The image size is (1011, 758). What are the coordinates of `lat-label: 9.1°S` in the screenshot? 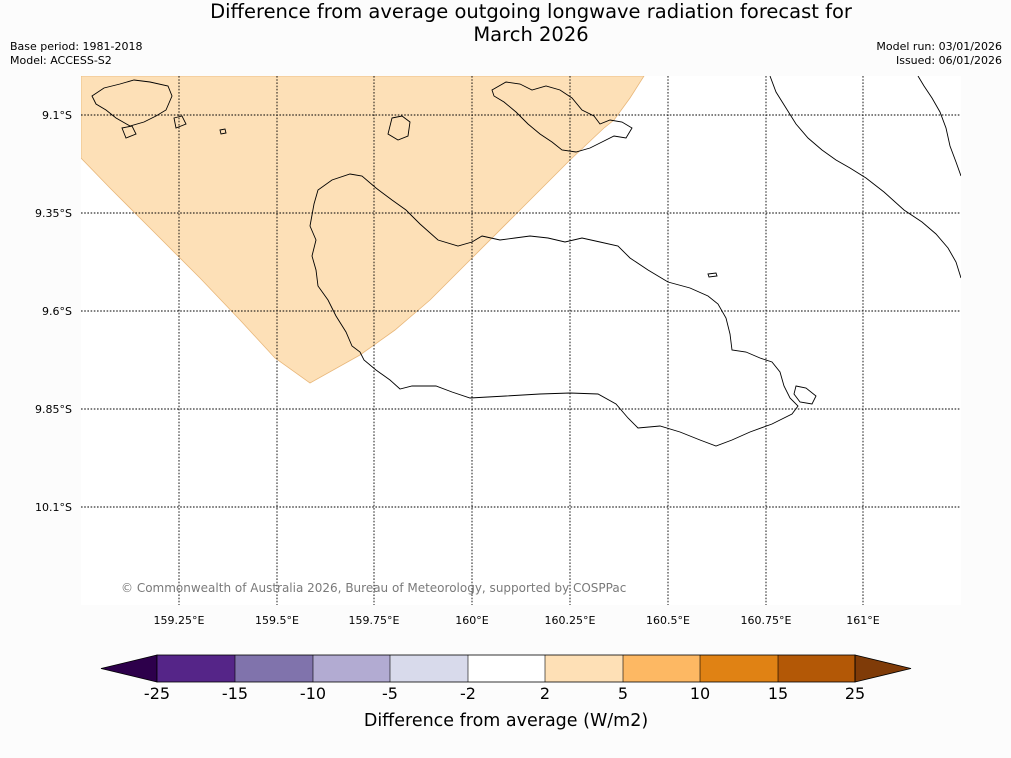 It's located at (57, 115).